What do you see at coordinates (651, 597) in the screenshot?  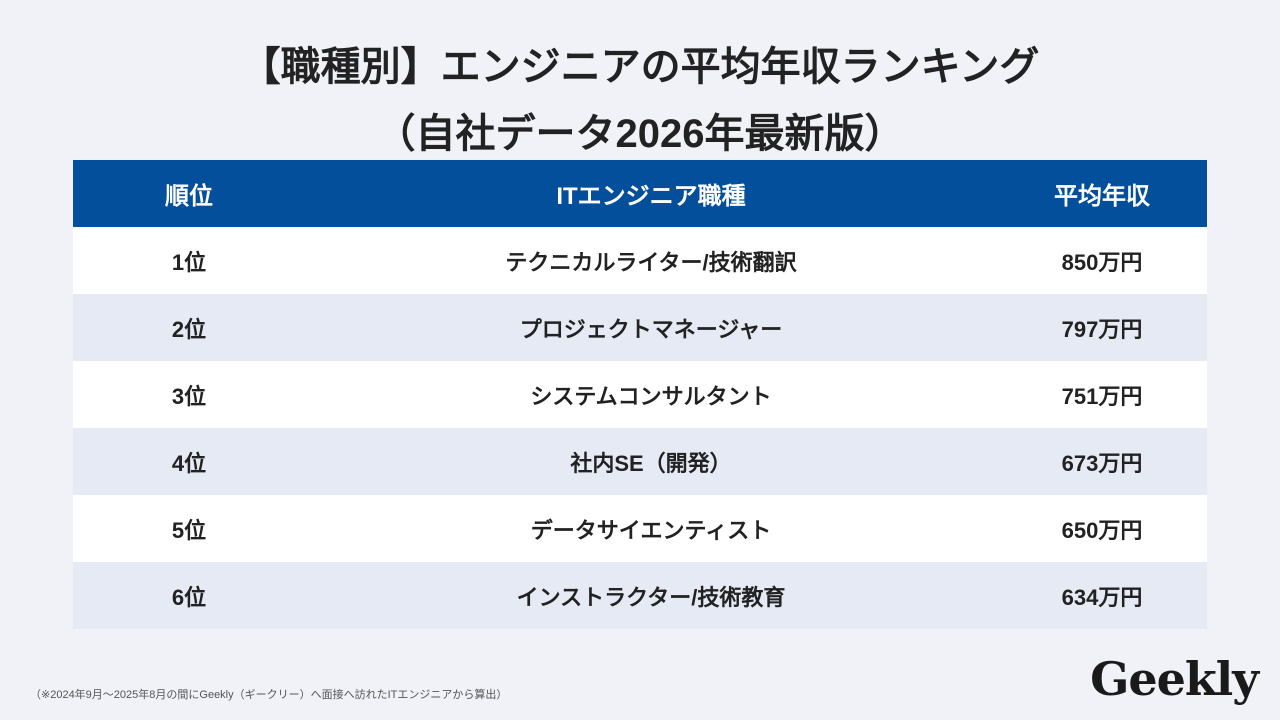 I see `table-cell: インストラクター/技術教育` at bounding box center [651, 597].